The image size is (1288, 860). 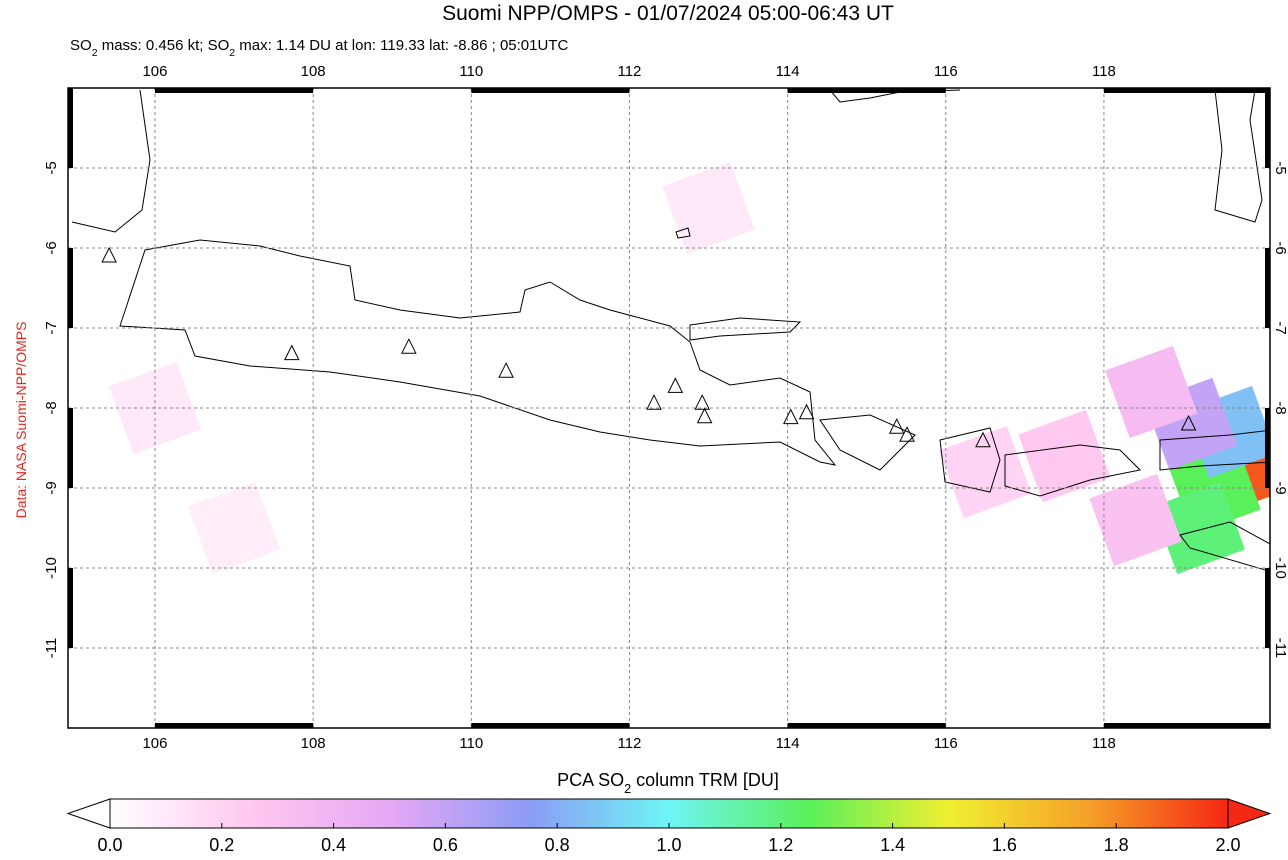 I want to click on colorbar-tick-label: 1.0, so click(x=668, y=845).